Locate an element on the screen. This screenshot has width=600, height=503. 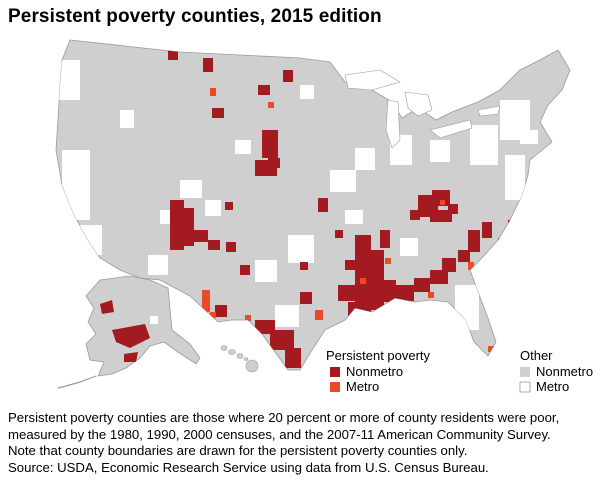
legend-label-other-metro: Metro is located at coordinates (552, 386).